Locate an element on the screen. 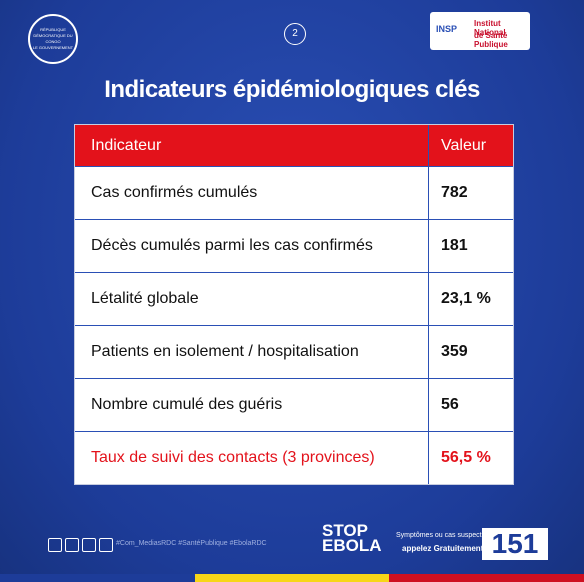 This screenshot has height=582, width=584. x-icon is located at coordinates (72, 545).